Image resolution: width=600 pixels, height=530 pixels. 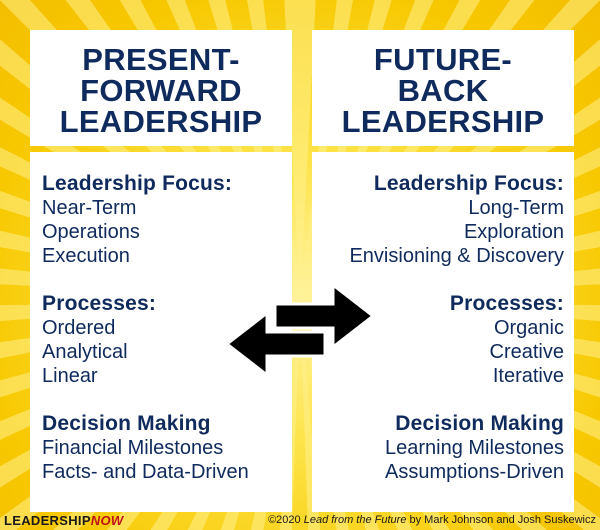 I want to click on list-item: Envisioning & Discovery, so click(x=456, y=256).